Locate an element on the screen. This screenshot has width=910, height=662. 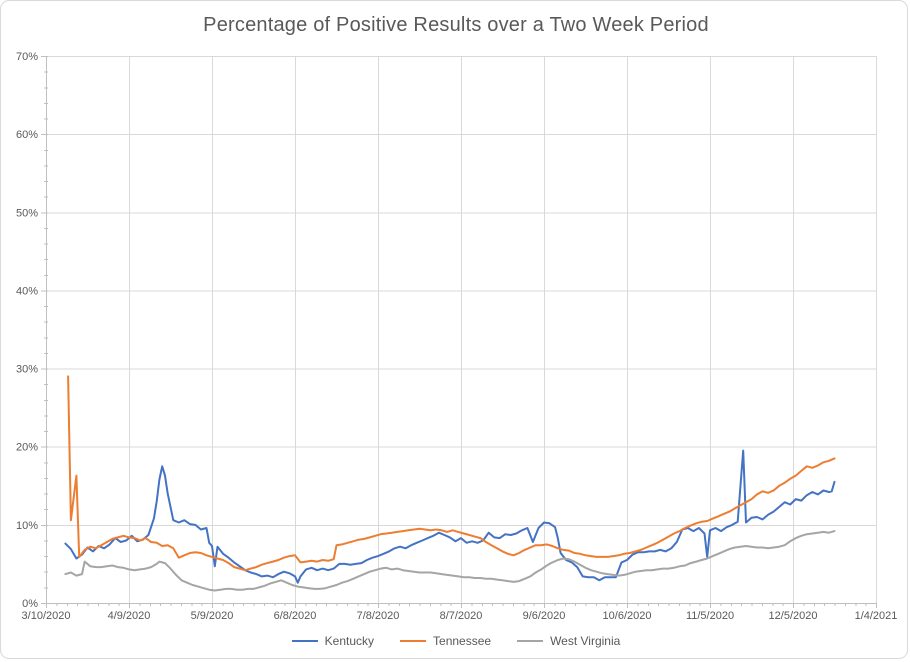
legend-item-kentucky: Kentucky is located at coordinates (333, 641).